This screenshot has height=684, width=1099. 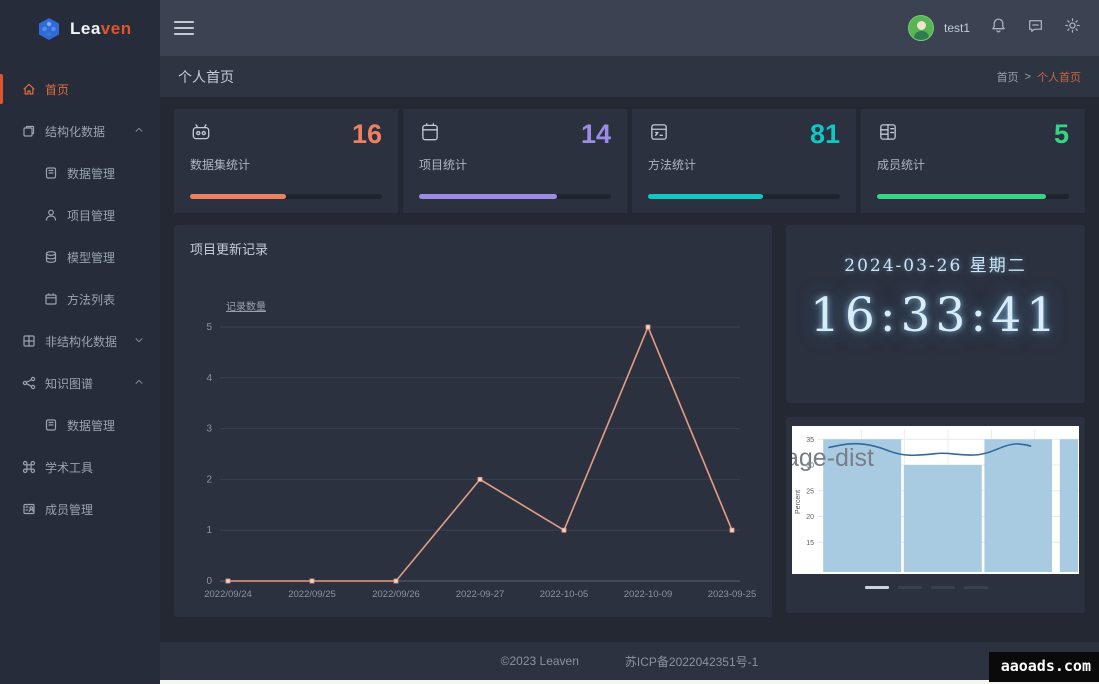 I want to click on avatar, so click(x=920, y=28).